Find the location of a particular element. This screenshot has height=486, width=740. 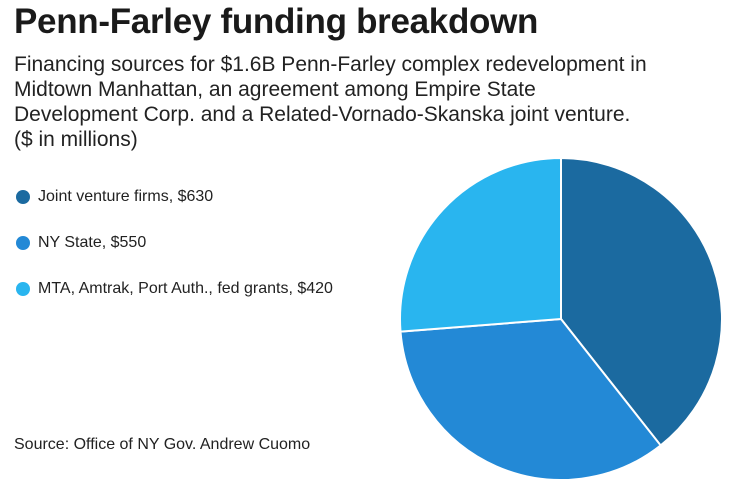

legend-item-joint-venture: Joint venture firms, $630 is located at coordinates (174, 197).